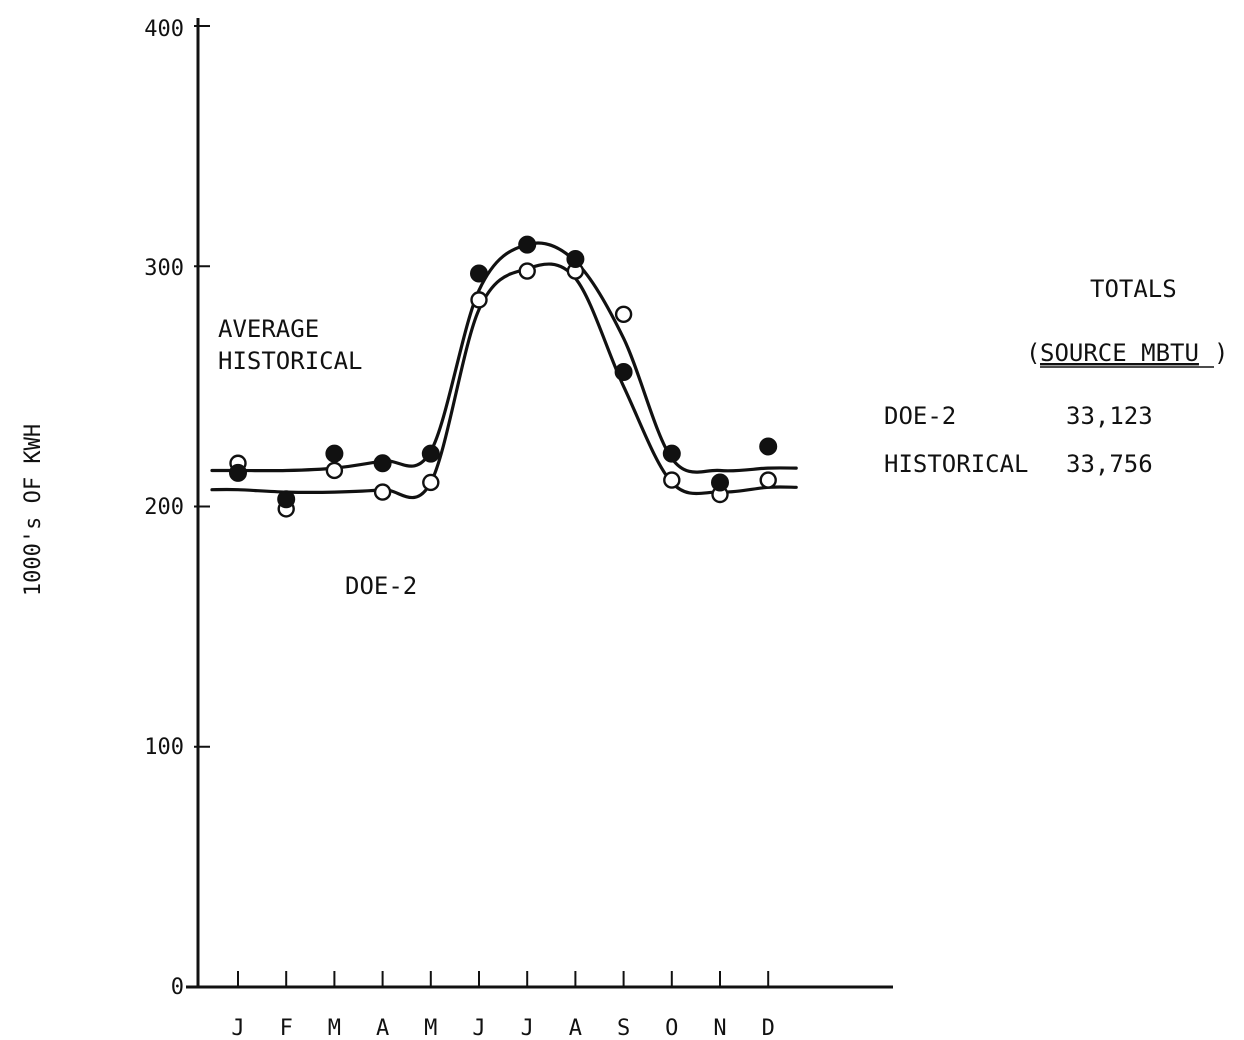 This screenshot has width=1244, height=1040. I want to click on y-tick-label: 400, so click(164, 29).